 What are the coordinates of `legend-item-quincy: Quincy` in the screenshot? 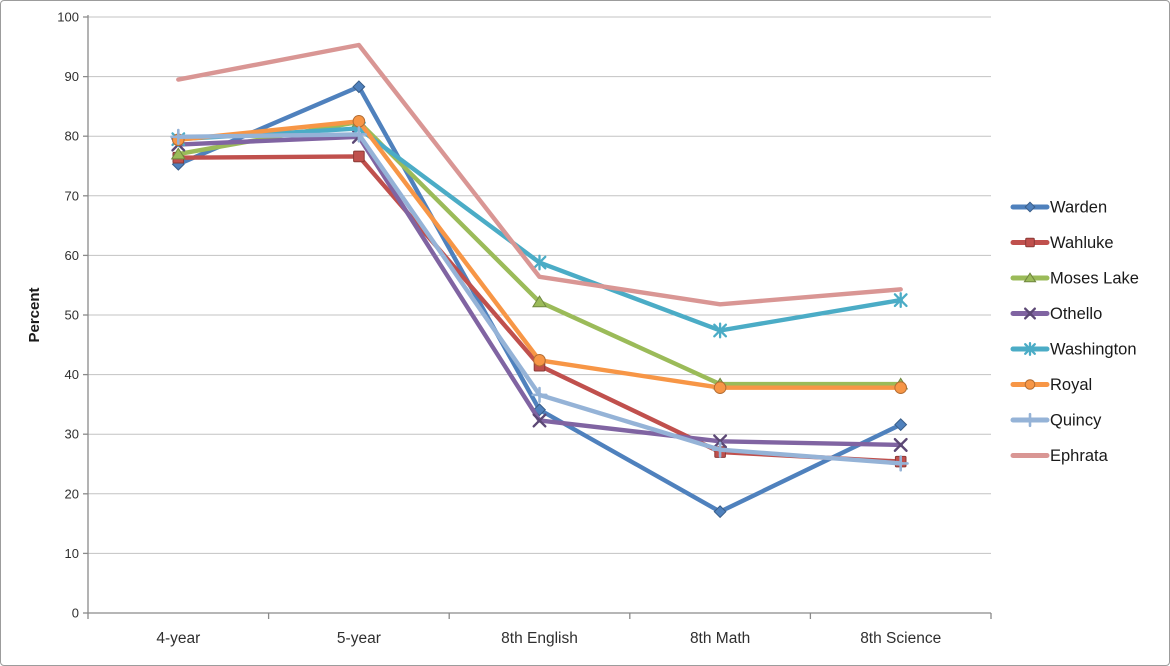 It's located at (1056, 421).